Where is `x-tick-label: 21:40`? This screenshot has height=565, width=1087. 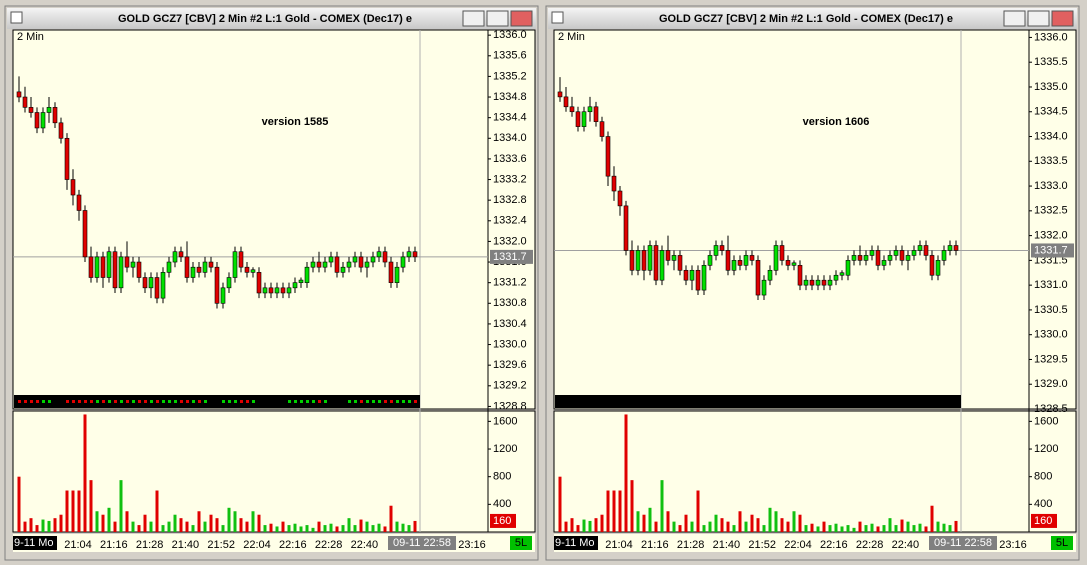 x-tick-label: 21:40 is located at coordinates (186, 545).